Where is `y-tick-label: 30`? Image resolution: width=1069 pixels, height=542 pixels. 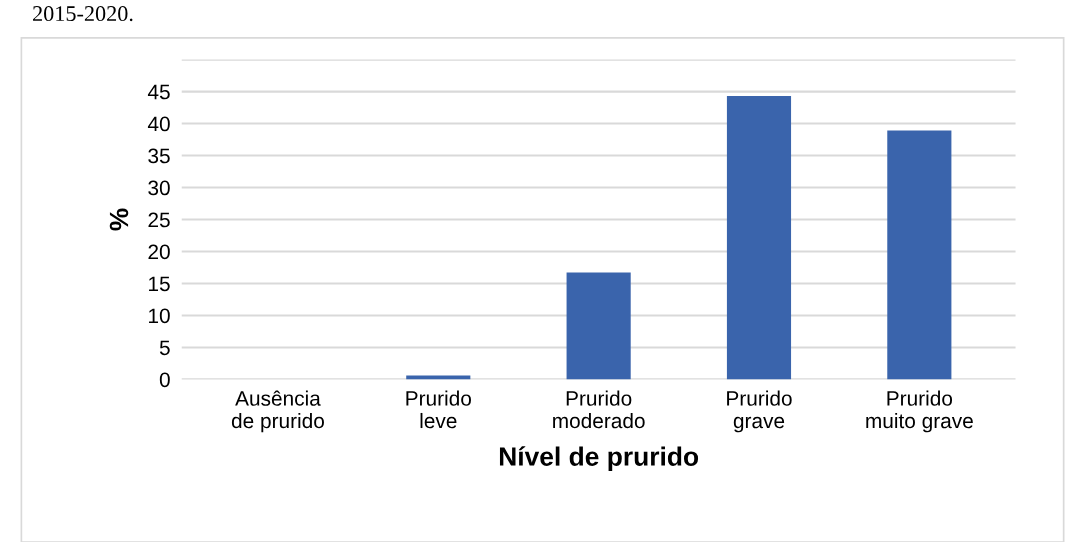
y-tick-label: 30 is located at coordinates (159, 188).